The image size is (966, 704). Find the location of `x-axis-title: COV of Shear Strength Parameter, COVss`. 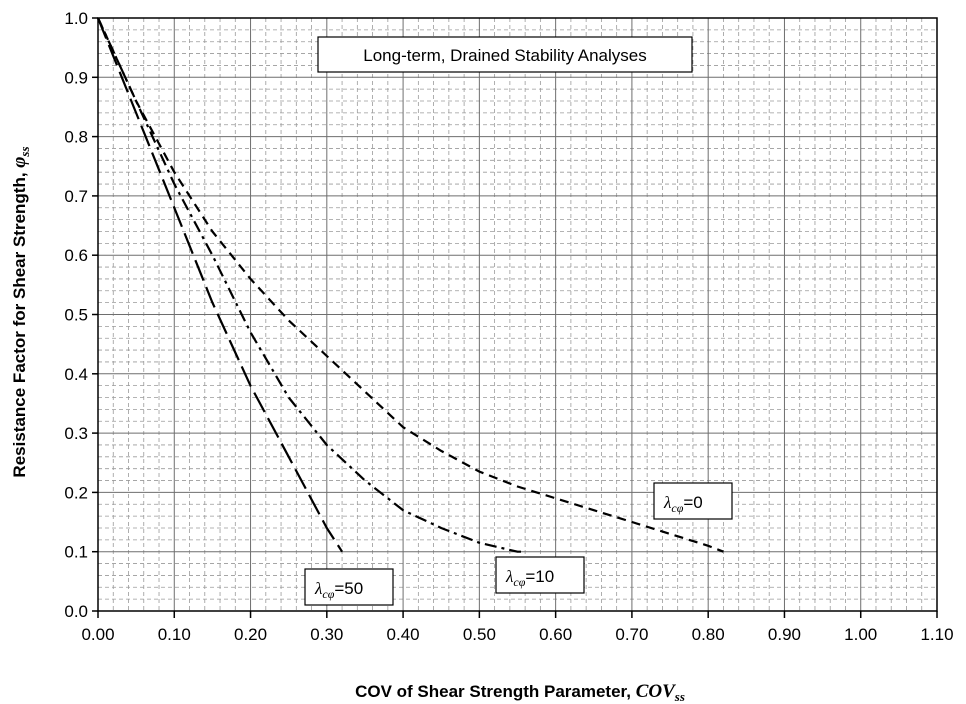

x-axis-title: COV of Shear Strength Parameter, COVss is located at coordinates (520, 692).